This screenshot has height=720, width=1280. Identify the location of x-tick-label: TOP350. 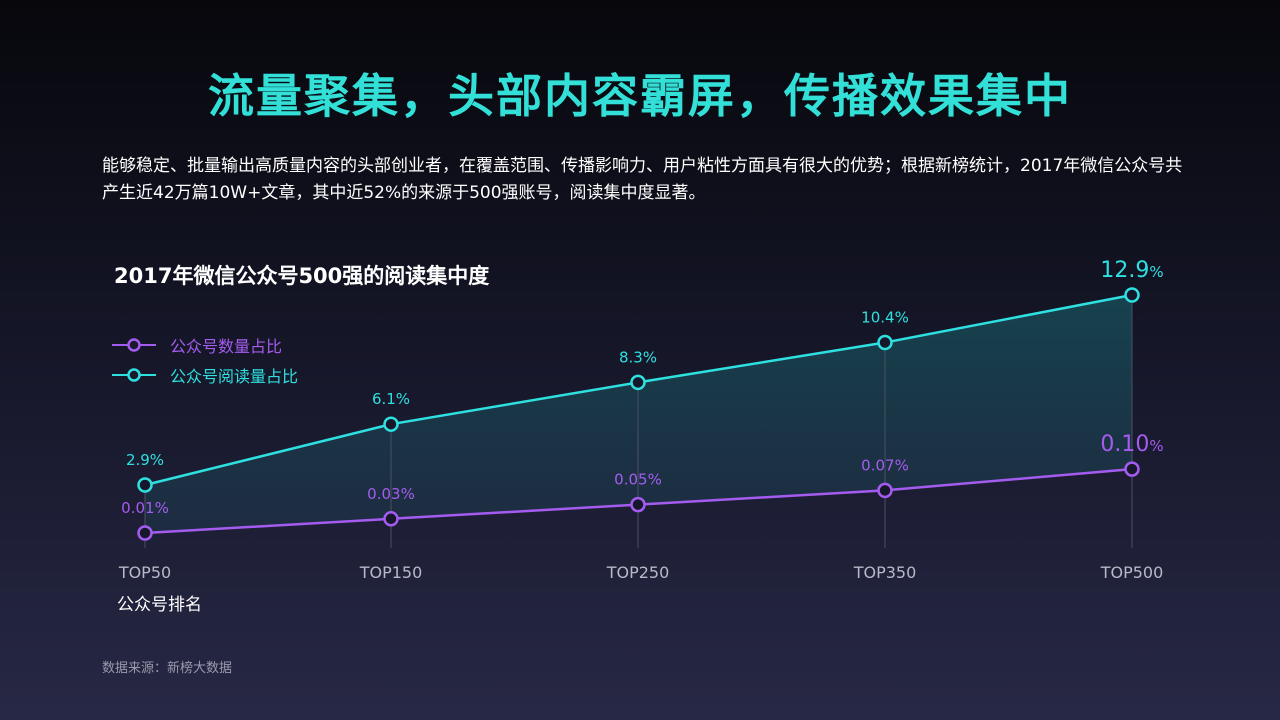
(885, 572).